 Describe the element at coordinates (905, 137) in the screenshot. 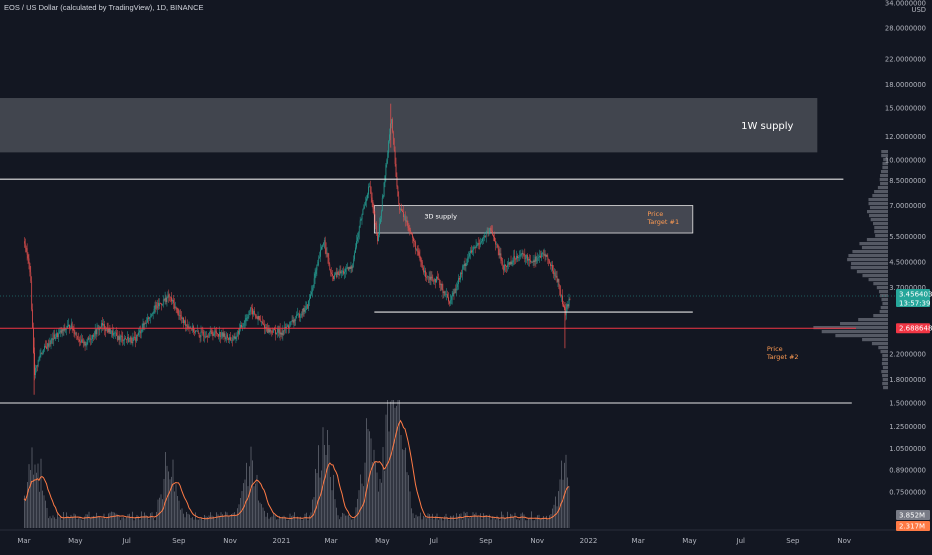

I see `y-tick-label-6: 12.0000000` at that location.